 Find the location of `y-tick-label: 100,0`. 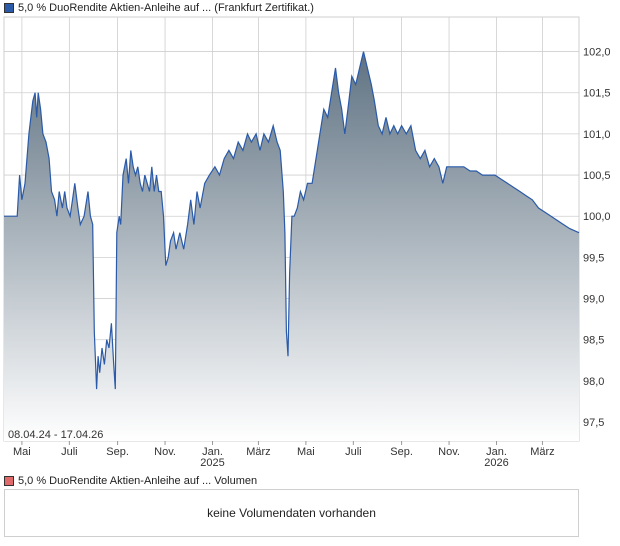

y-tick-label: 100,0 is located at coordinates (597, 217).